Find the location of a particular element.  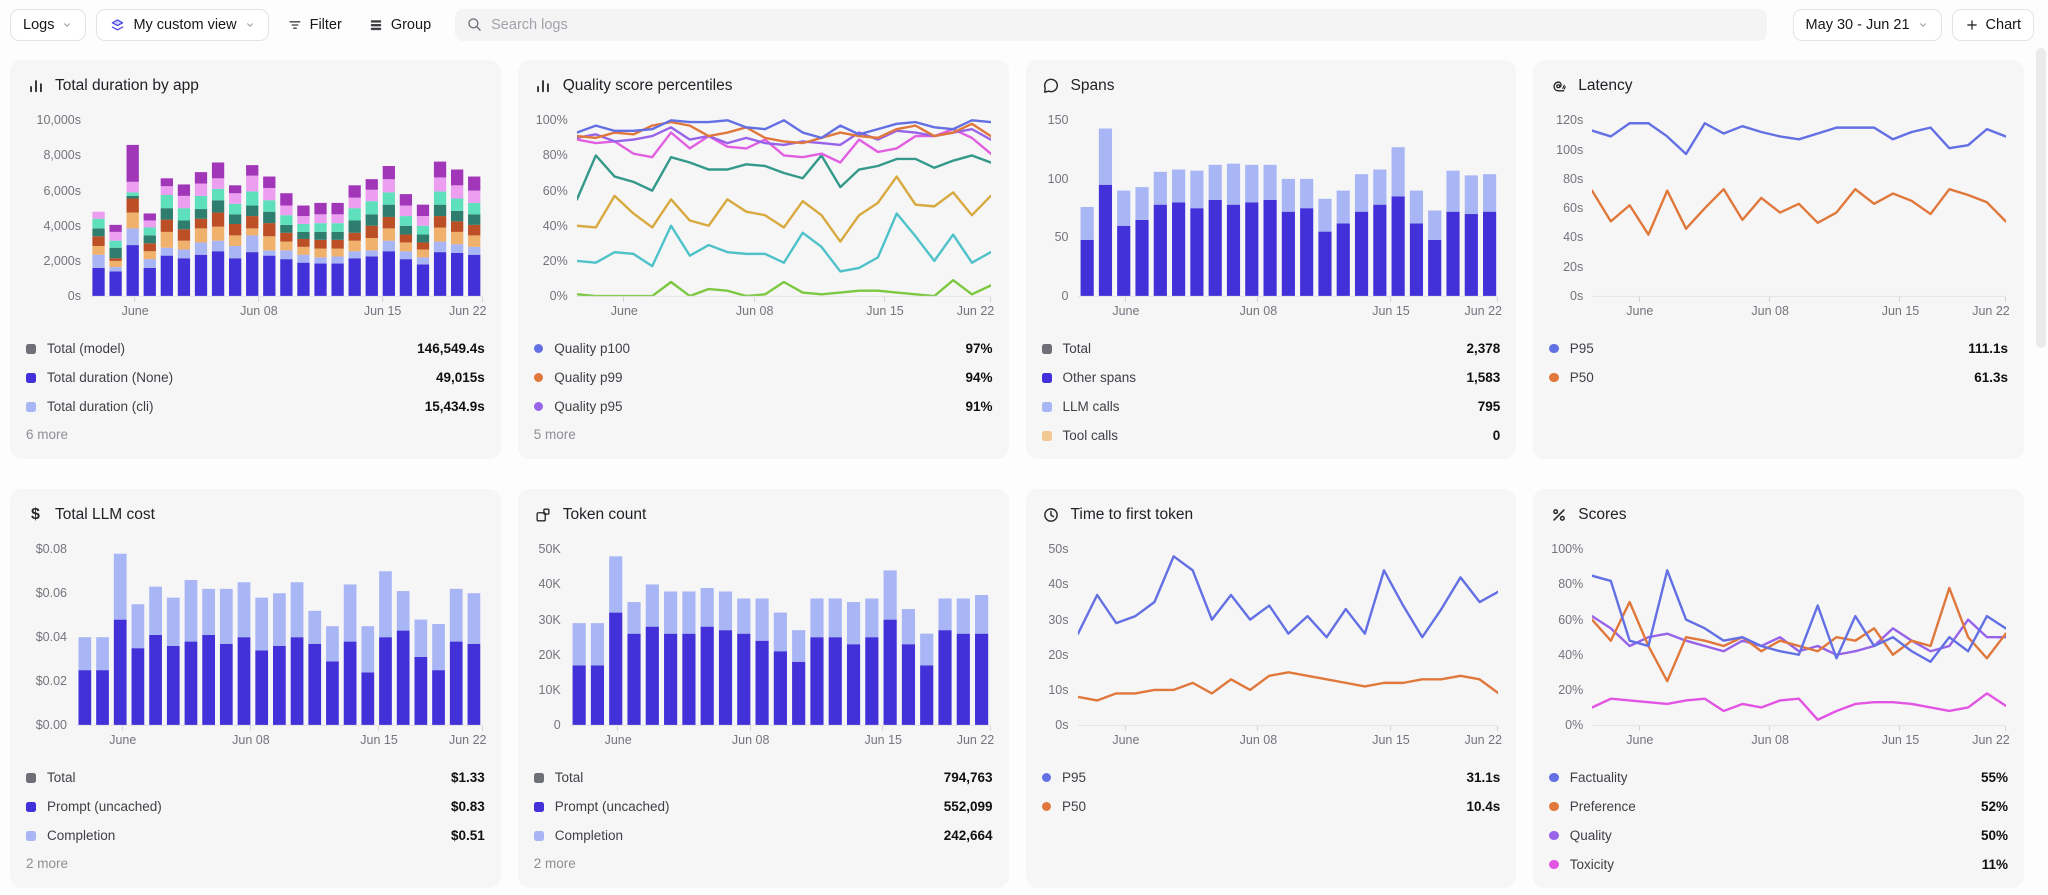

legend-item: P50 10.4s is located at coordinates (1270, 806).